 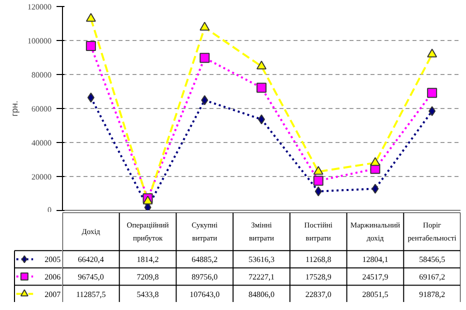 What do you see at coordinates (147, 277) in the screenshot?
I see `data-label: 7209,8` at bounding box center [147, 277].